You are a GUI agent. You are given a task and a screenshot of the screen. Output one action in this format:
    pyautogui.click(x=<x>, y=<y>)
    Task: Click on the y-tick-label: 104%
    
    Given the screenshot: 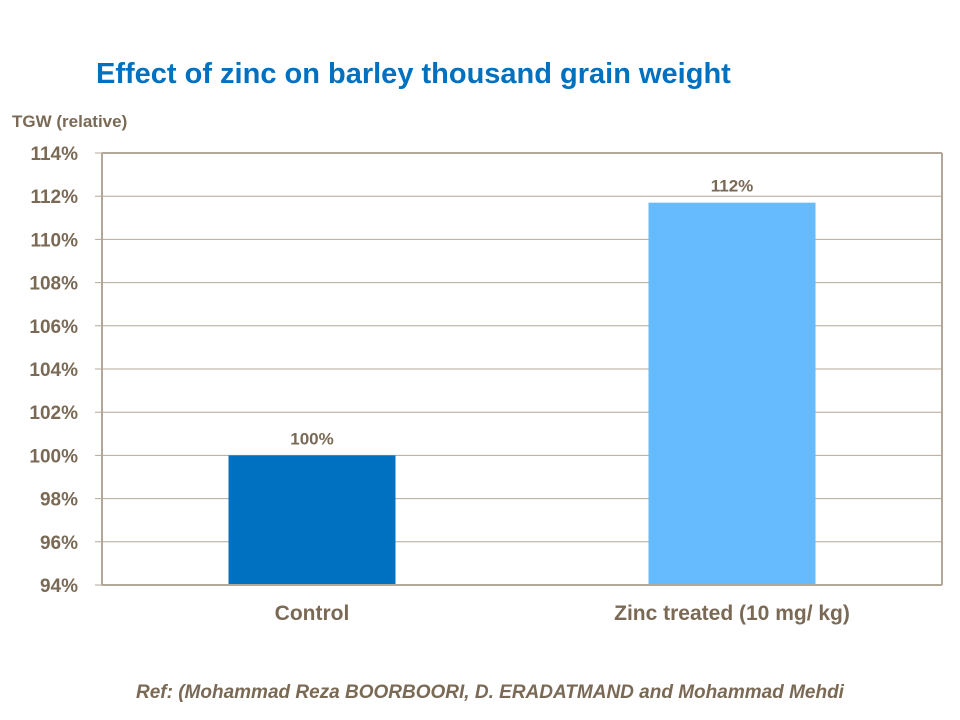 What is the action you would take?
    pyautogui.click(x=53, y=370)
    